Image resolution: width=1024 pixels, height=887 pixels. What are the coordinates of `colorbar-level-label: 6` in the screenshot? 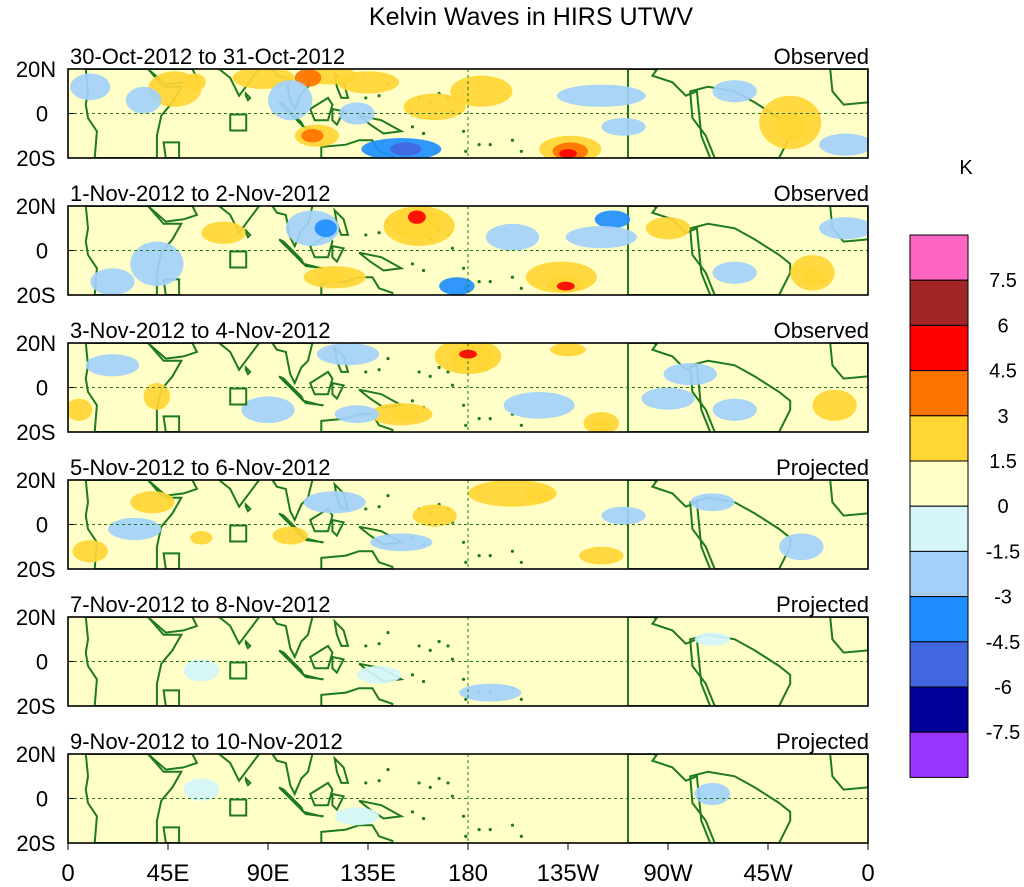 It's located at (1002, 326).